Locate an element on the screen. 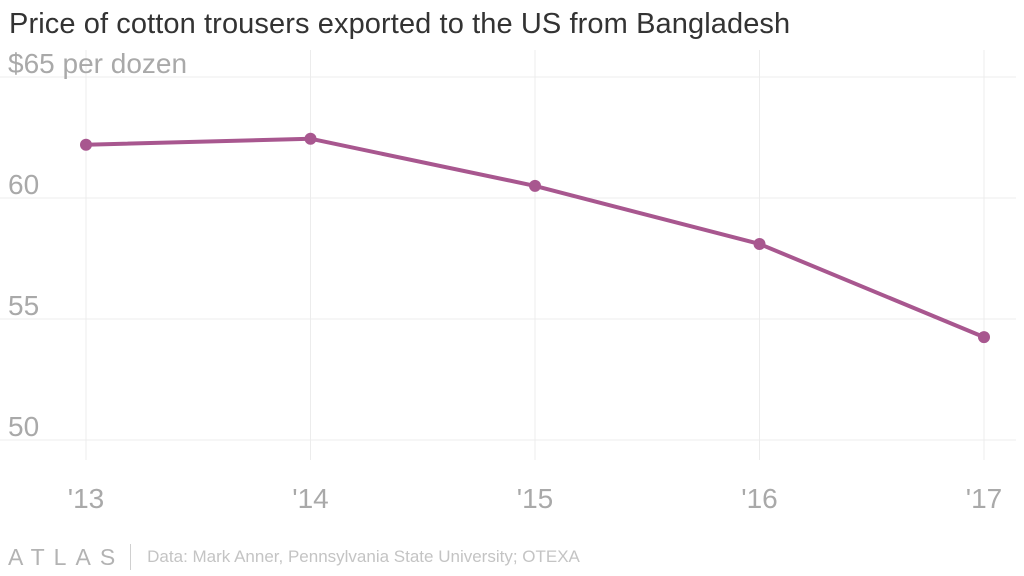 This screenshot has width=1024, height=576. x-tick-label: '14 is located at coordinates (310, 498).